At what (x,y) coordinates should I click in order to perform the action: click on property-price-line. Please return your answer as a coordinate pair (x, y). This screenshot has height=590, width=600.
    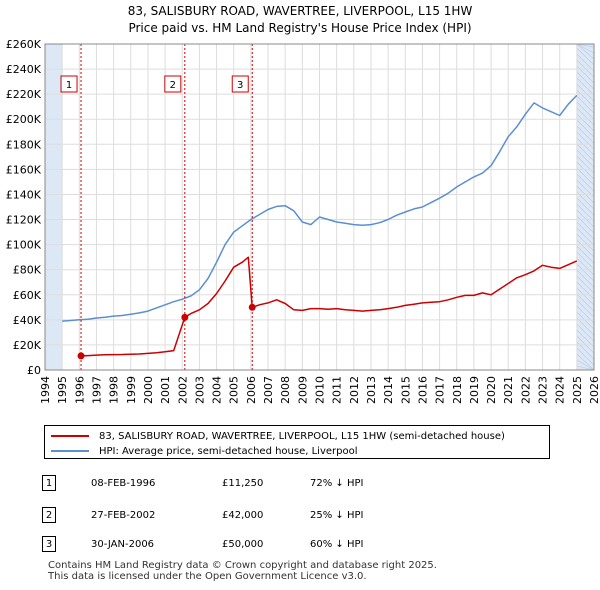
    Looking at the image, I should click on (329, 306).